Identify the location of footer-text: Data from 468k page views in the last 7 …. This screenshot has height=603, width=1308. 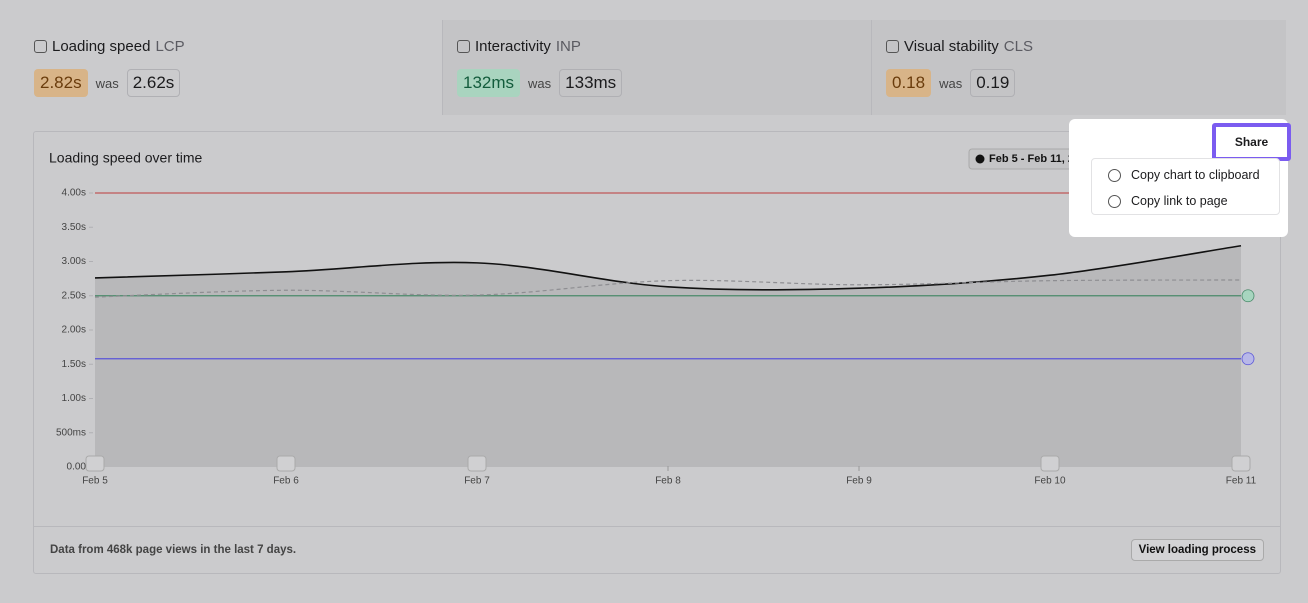
(173, 550).